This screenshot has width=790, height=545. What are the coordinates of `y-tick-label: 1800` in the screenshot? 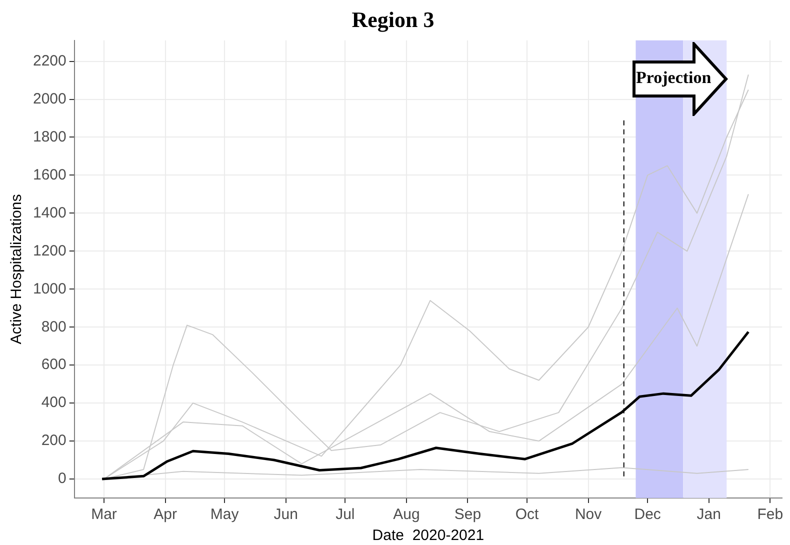 It's located at (49, 137).